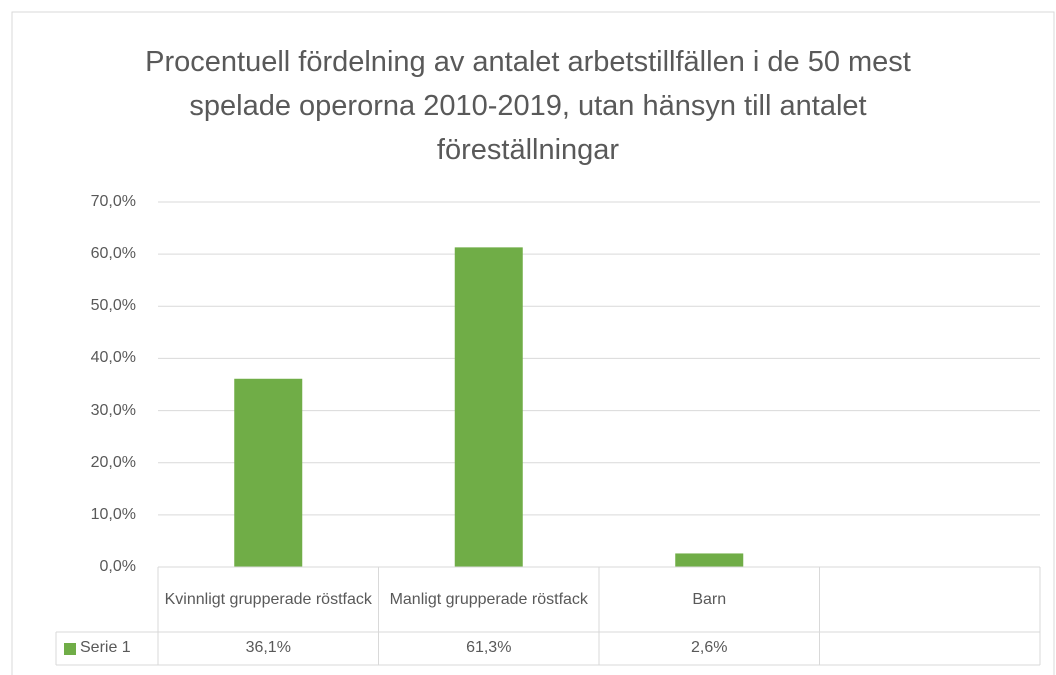 This screenshot has height=675, width=1056. I want to click on x-tick-label: Barn, so click(709, 599).